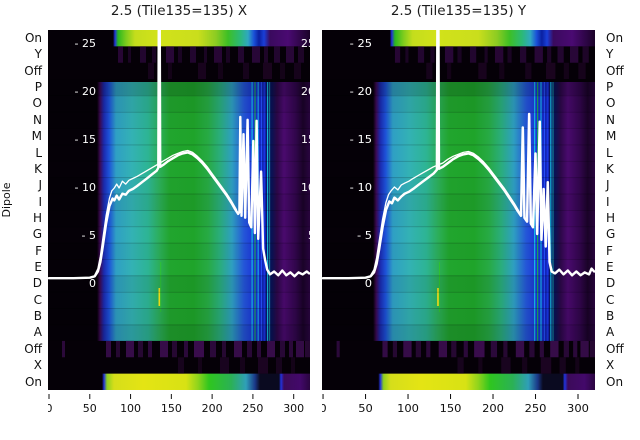 Image resolution: width=640 pixels, height=440 pixels. What do you see at coordinates (611, 103) in the screenshot?
I see `row-label-right-o: O` at bounding box center [611, 103].